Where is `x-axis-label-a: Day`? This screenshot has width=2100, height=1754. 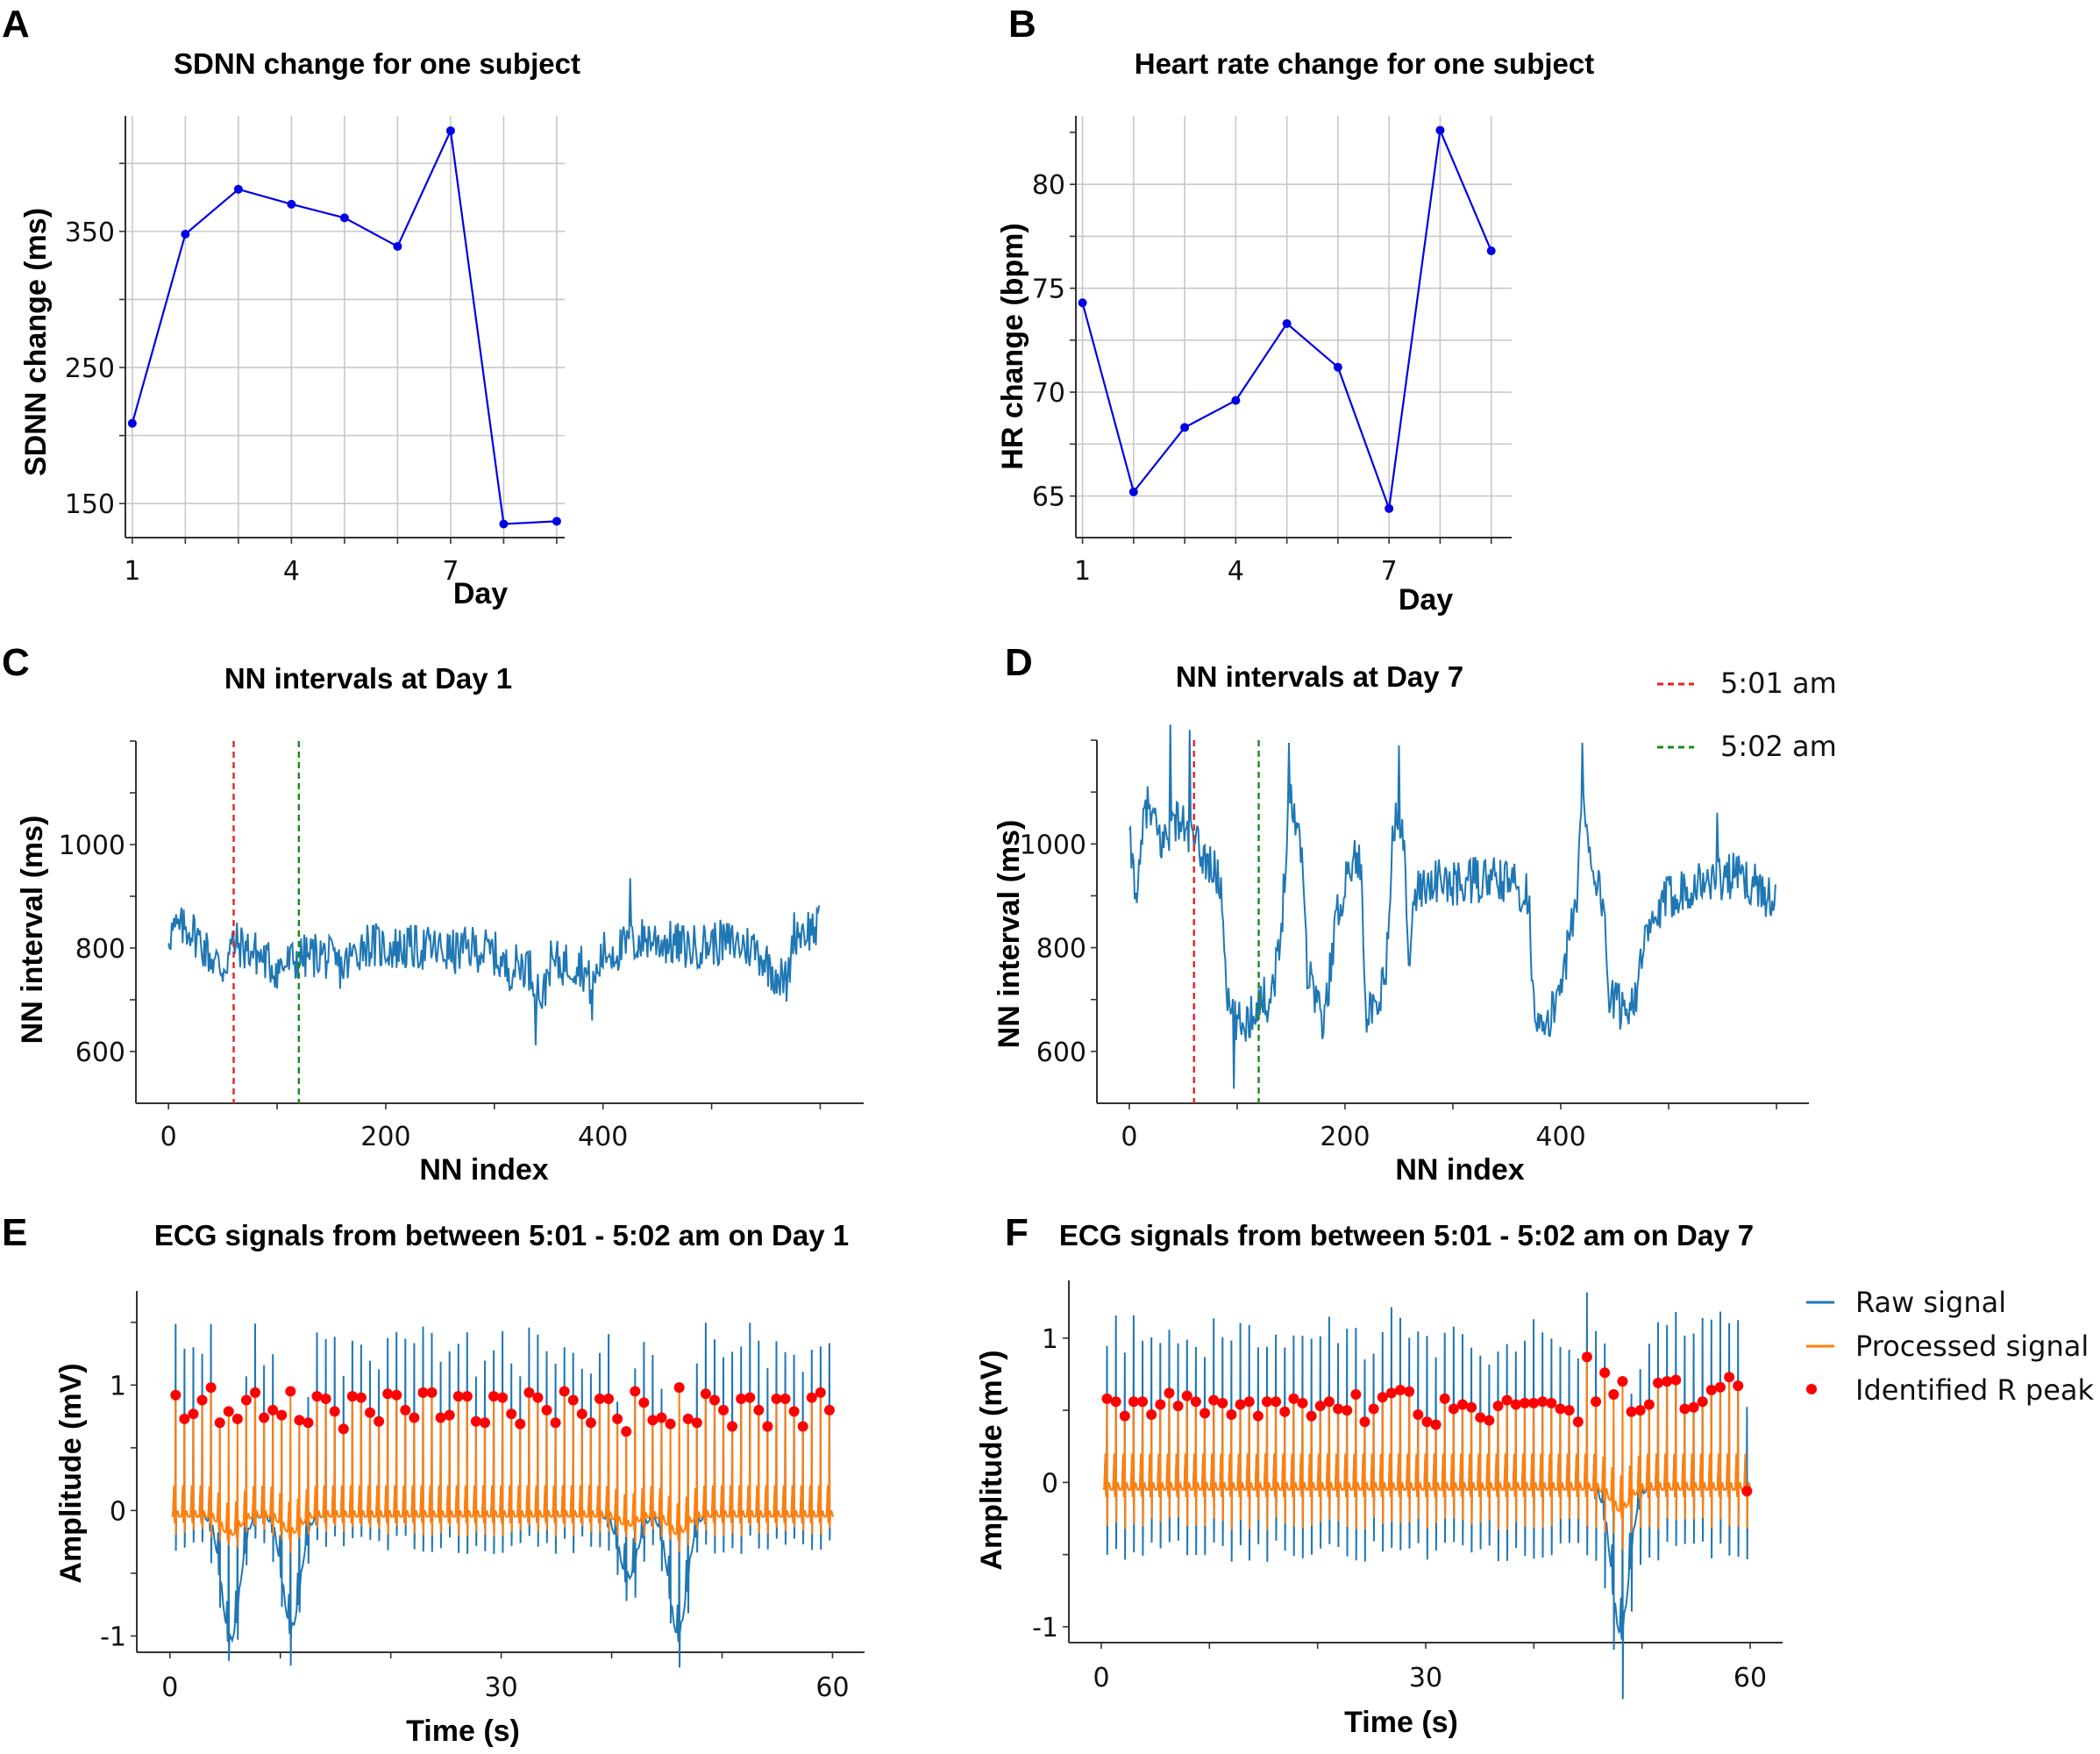 x-axis-label-a: Day is located at coordinates (480, 593).